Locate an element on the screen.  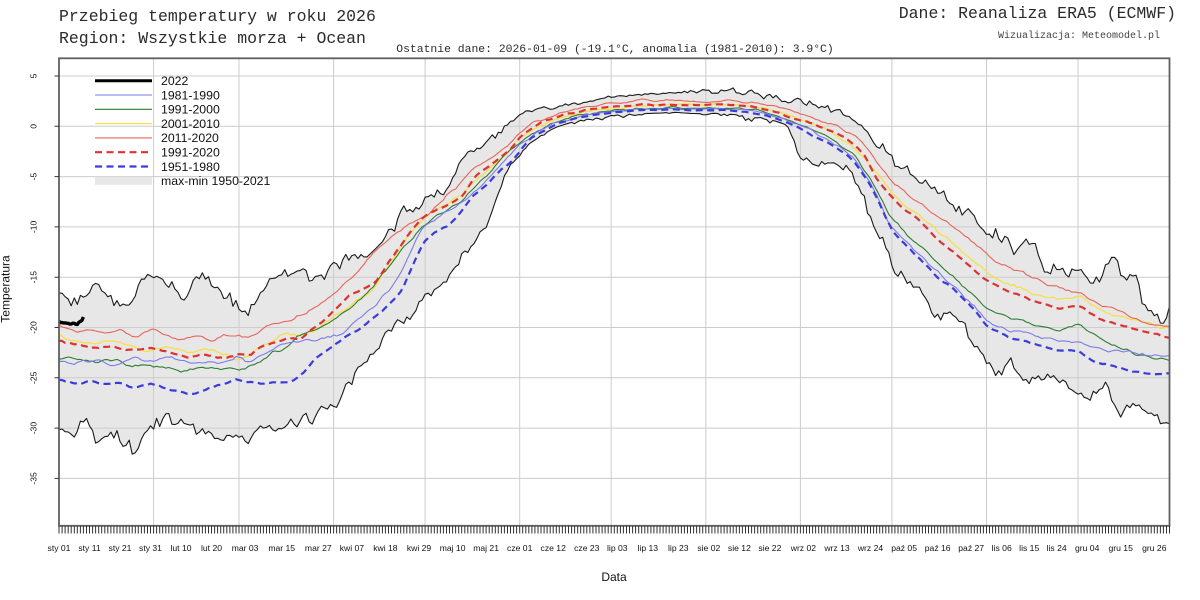
svg-text:Przebieg temperatury w roku 20: Przebieg temperatury w roku 2026 is located at coordinates (217, 16).